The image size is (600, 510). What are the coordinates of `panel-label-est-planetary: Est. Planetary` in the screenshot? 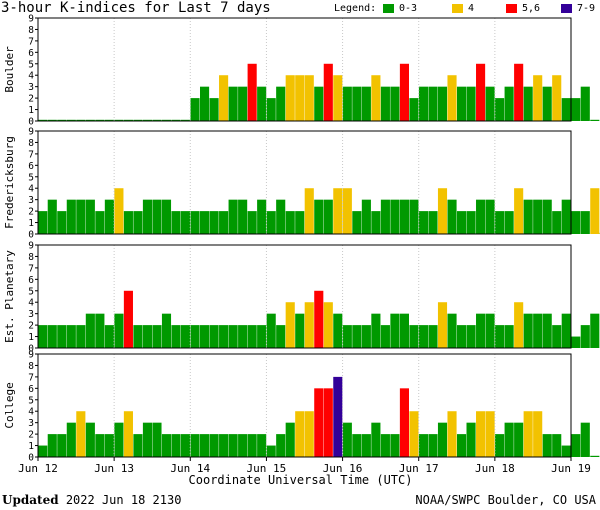 It's located at (9, 296).